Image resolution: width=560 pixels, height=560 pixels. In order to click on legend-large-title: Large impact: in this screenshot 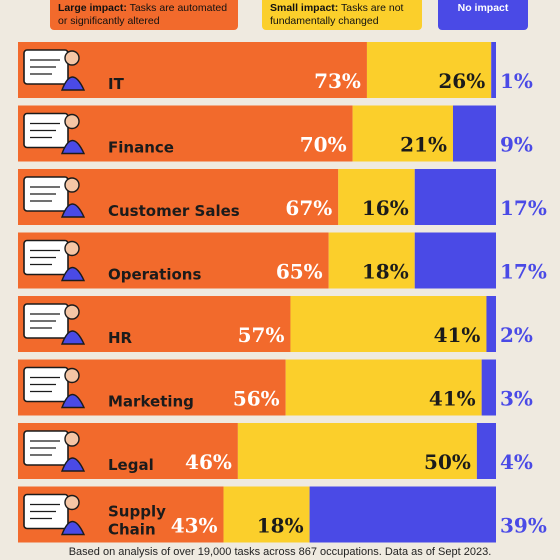, I will do `click(92, 8)`.